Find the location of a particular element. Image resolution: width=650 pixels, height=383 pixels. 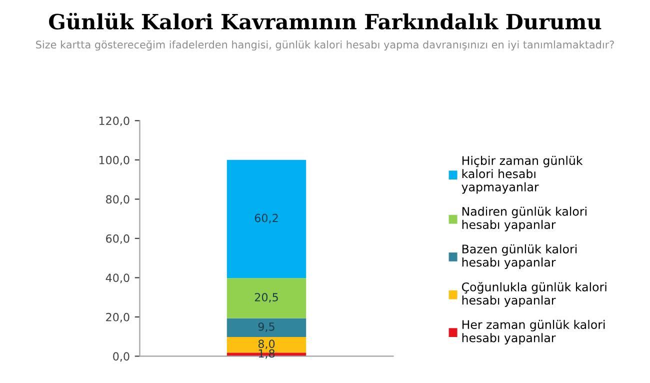

data-label: 9,5 is located at coordinates (266, 327).